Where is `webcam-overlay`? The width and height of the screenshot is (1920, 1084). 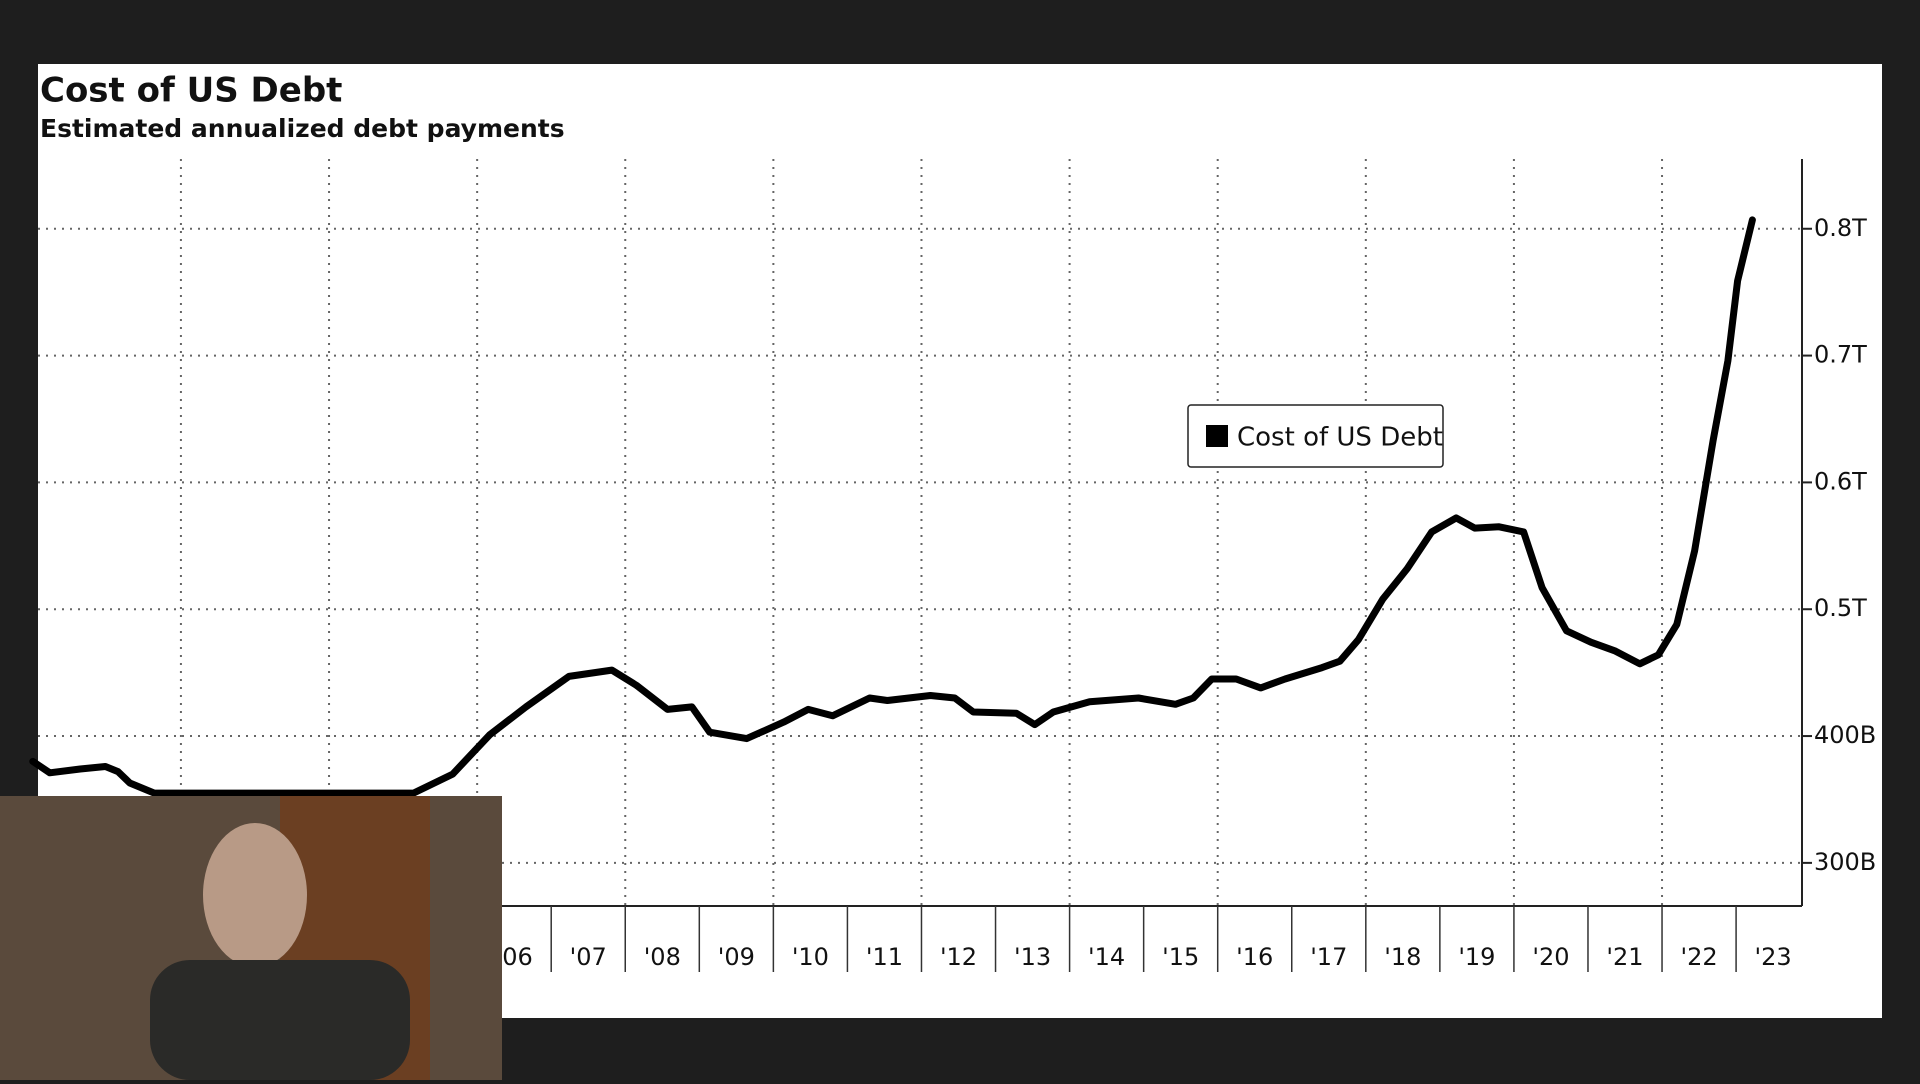
webcam-overlay is located at coordinates (251, 938).